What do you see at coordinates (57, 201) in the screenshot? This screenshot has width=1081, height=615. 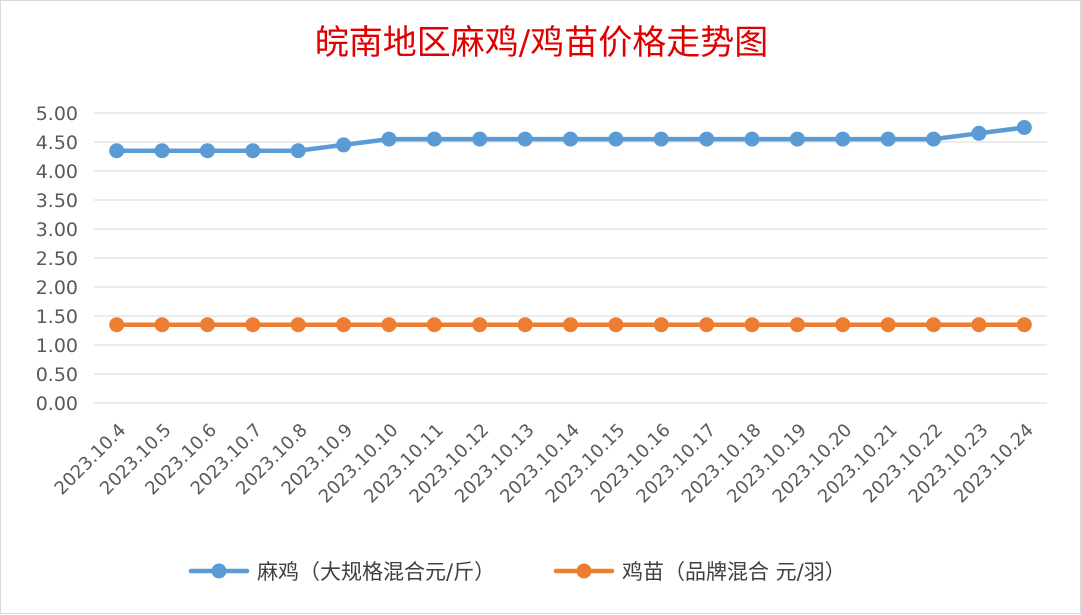 I see `y-tick-label: 3.50` at bounding box center [57, 201].